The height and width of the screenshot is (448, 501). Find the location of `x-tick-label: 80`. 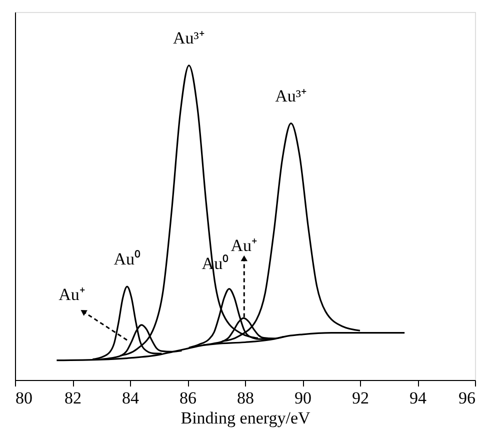

x-tick-label: 80 is located at coordinates (24, 398).